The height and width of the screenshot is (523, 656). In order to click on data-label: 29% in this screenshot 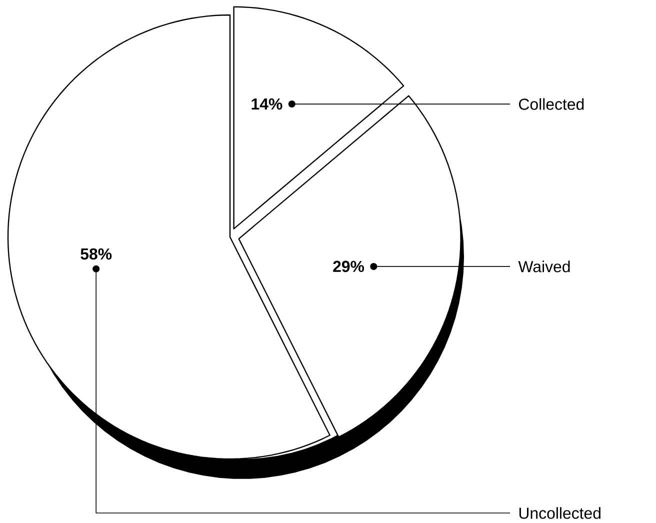, I will do `click(348, 266)`.